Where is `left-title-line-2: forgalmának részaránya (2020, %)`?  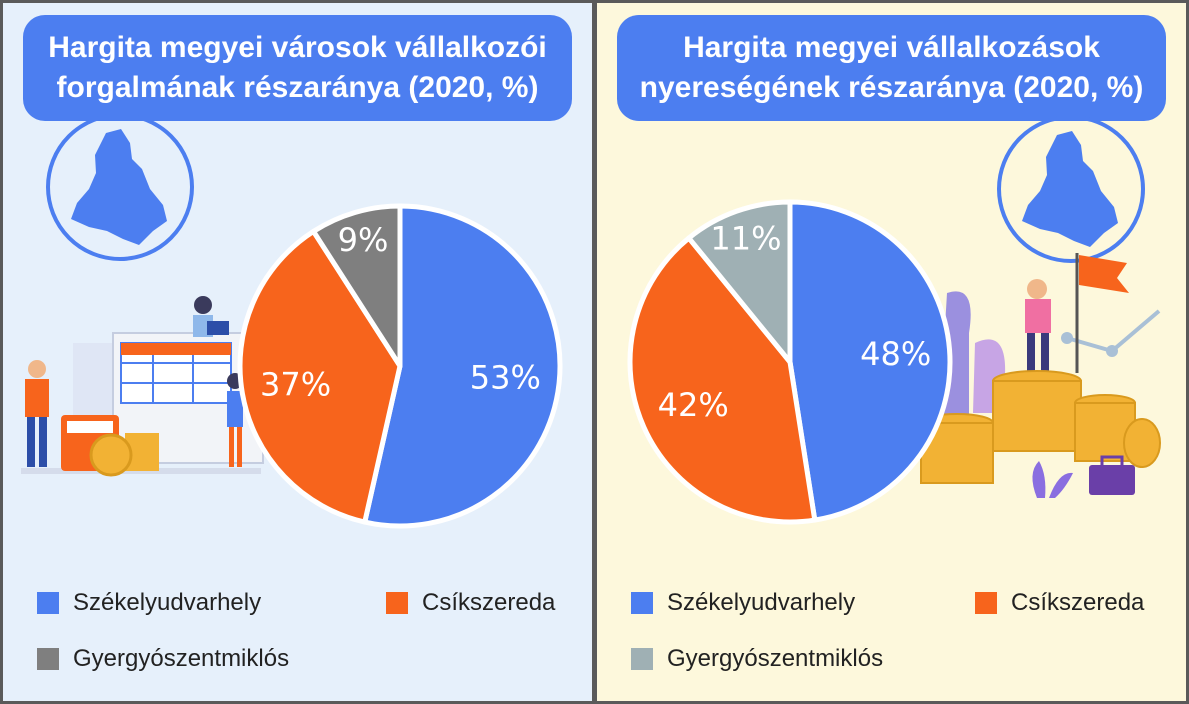
left-title-line-2: forgalmának részaránya (2020, %) is located at coordinates (297, 87).